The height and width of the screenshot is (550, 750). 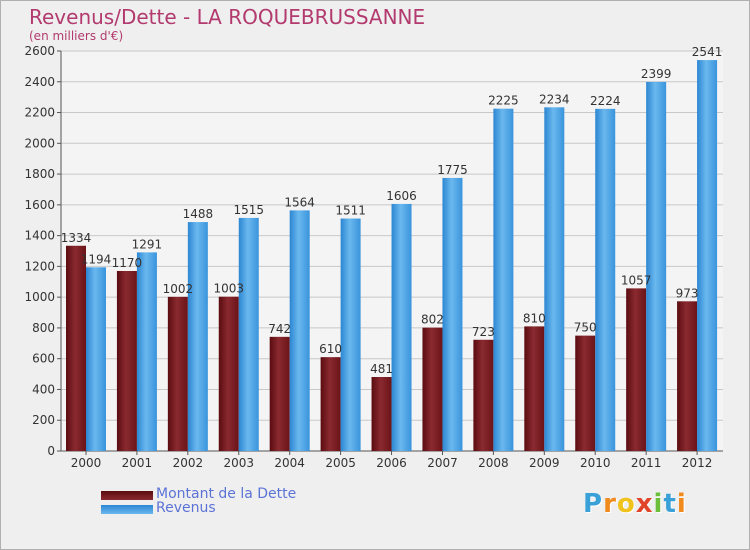 What do you see at coordinates (593, 504) in the screenshot?
I see `logo-letter: P` at bounding box center [593, 504].